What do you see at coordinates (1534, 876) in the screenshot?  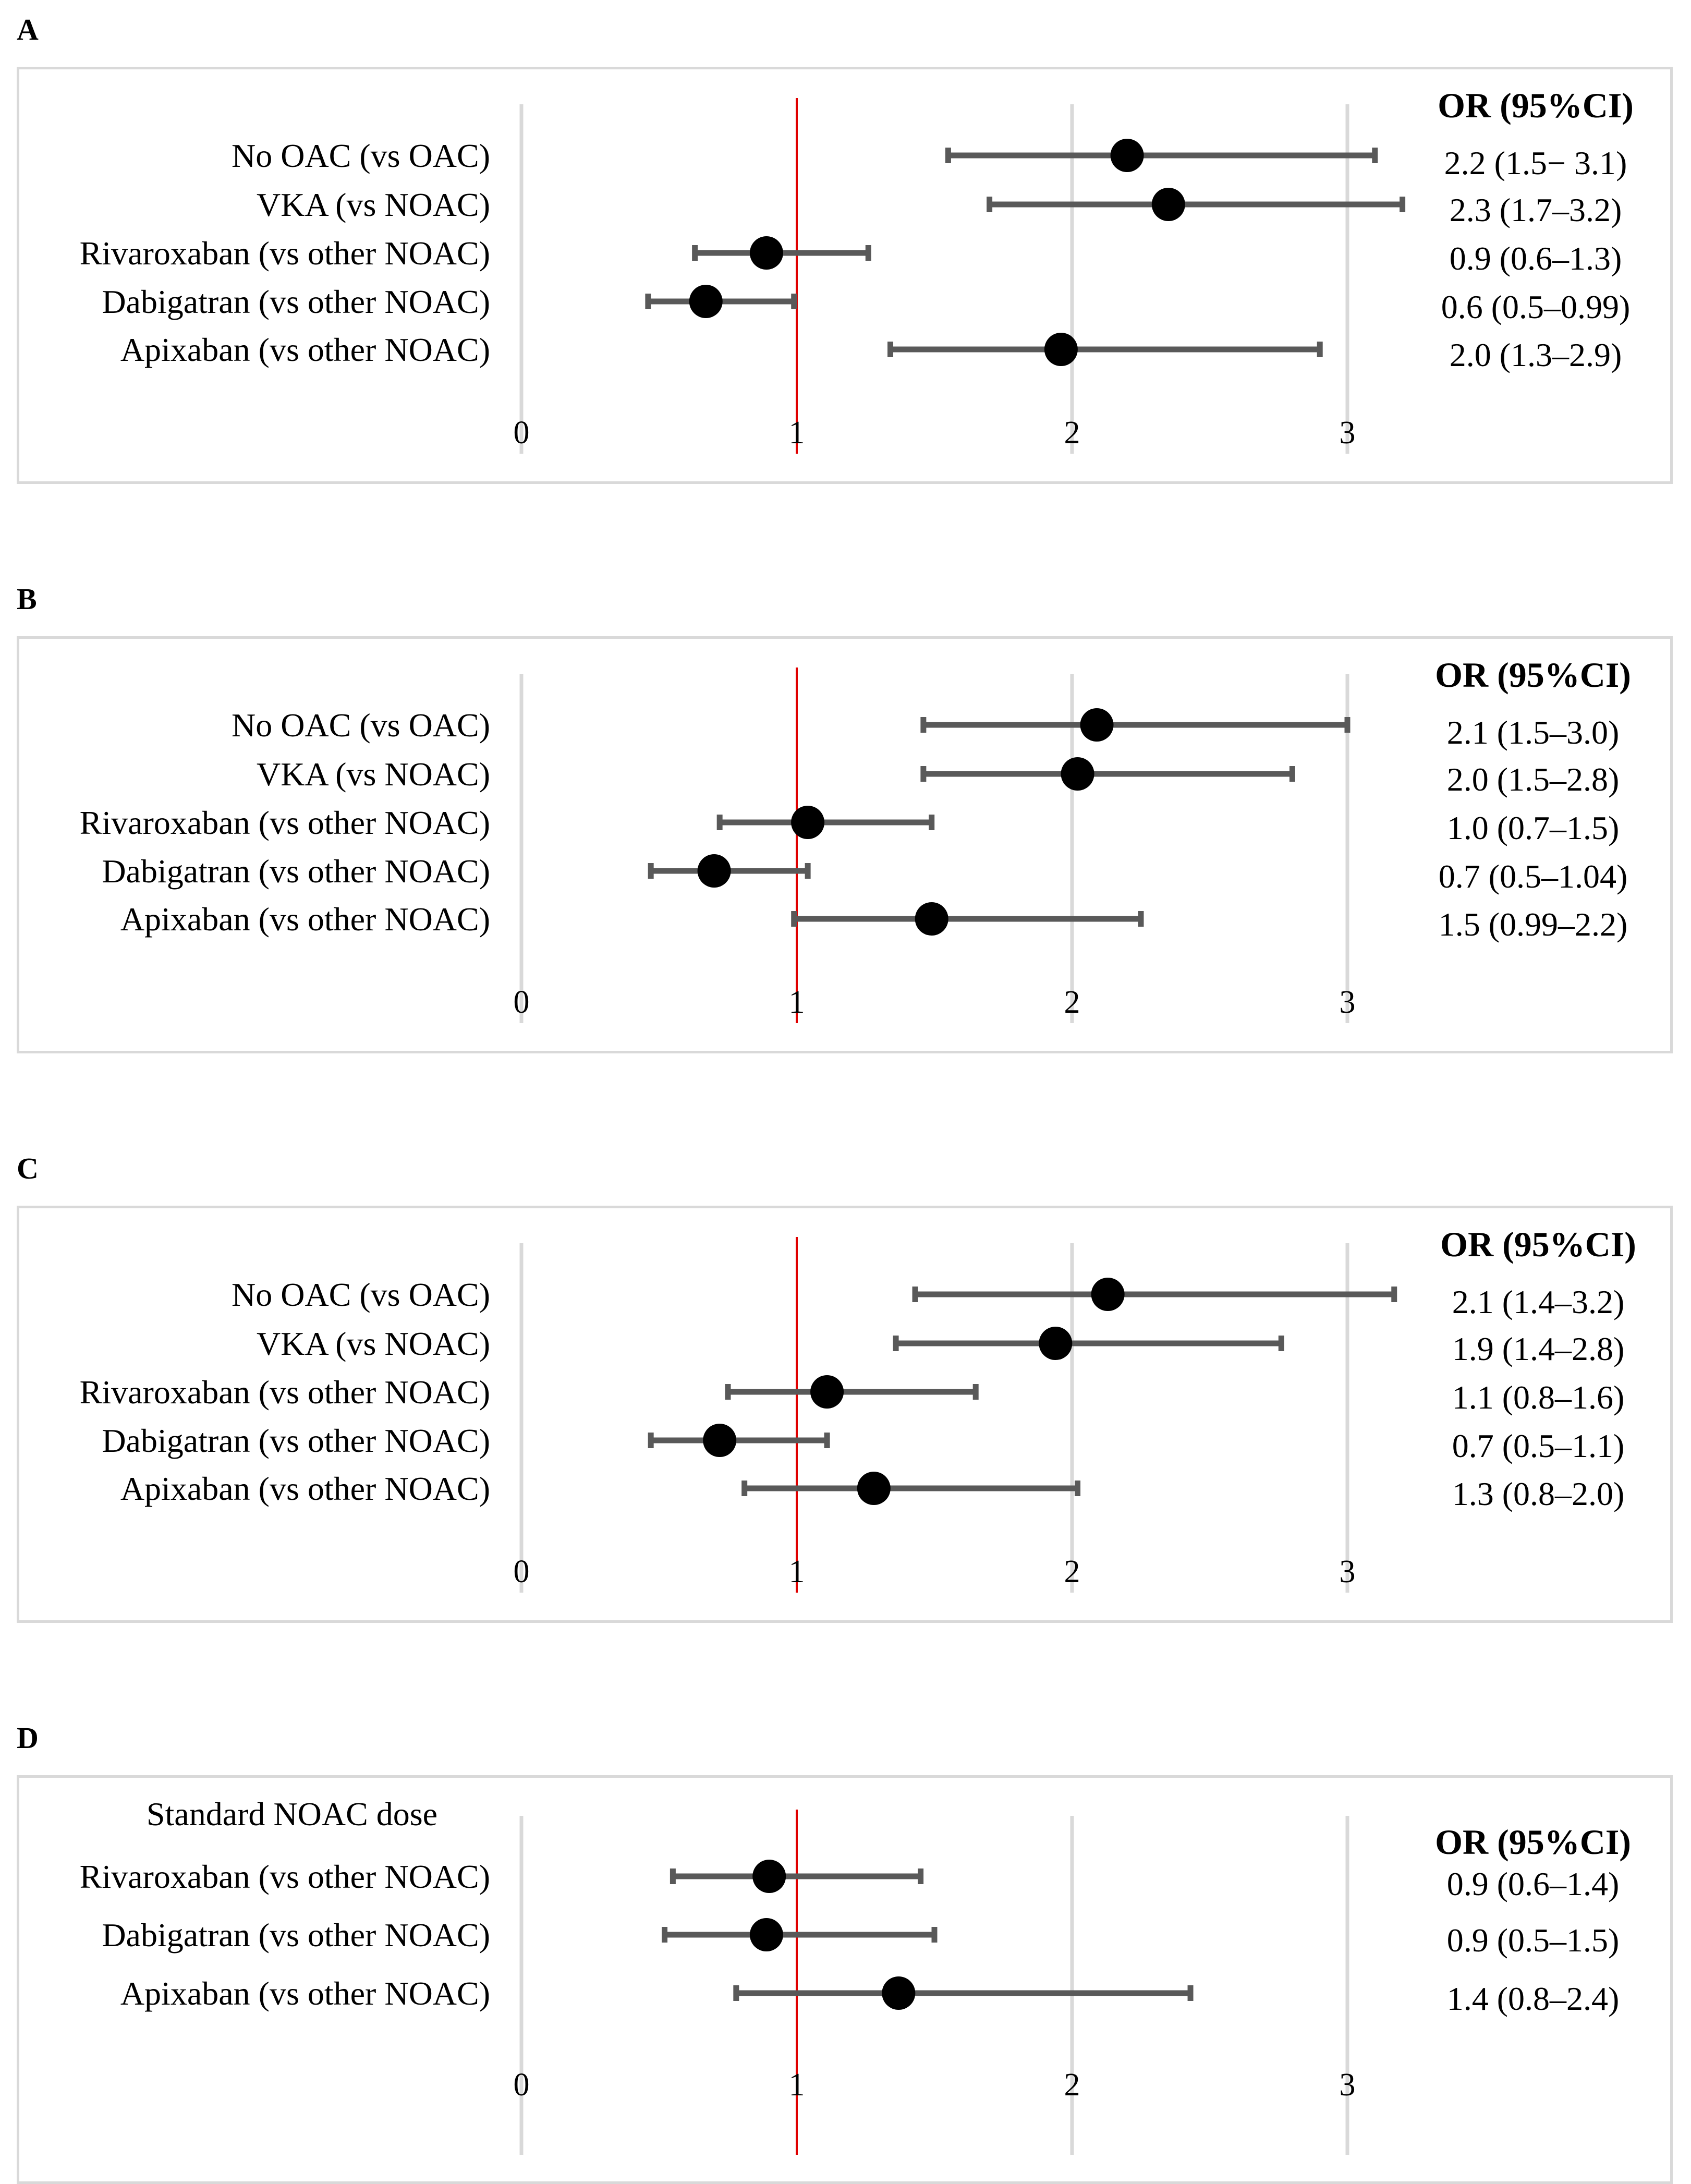 I see `or-value: 0.7 (0.5–1.04)` at bounding box center [1534, 876].